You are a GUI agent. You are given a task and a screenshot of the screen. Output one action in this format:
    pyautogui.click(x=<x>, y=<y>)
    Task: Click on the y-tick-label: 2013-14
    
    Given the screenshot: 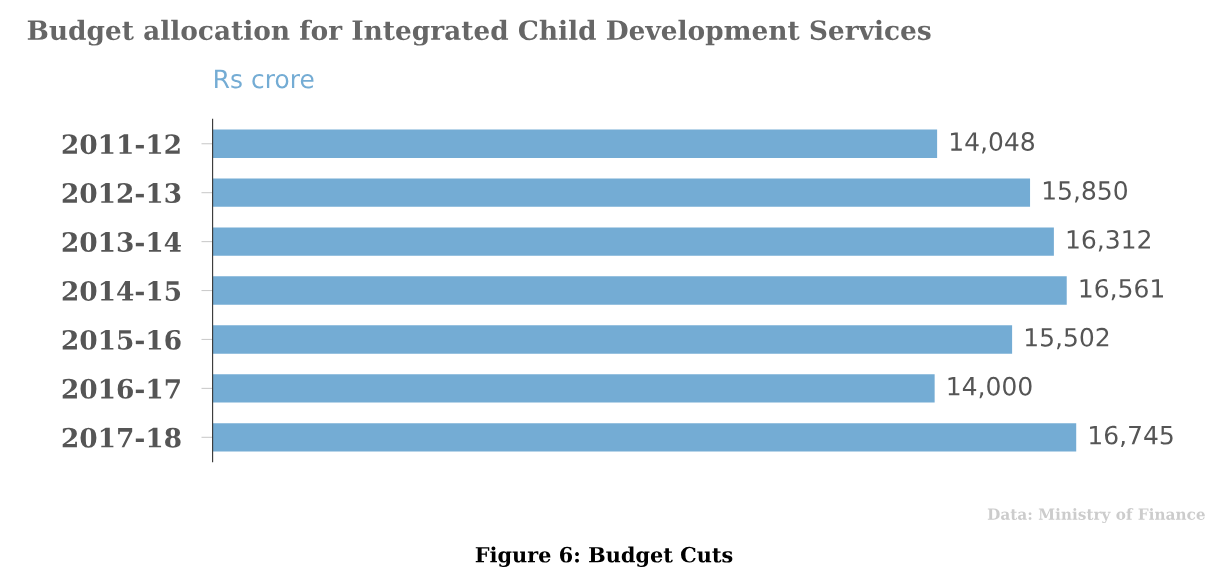 What is the action you would take?
    pyautogui.click(x=121, y=242)
    